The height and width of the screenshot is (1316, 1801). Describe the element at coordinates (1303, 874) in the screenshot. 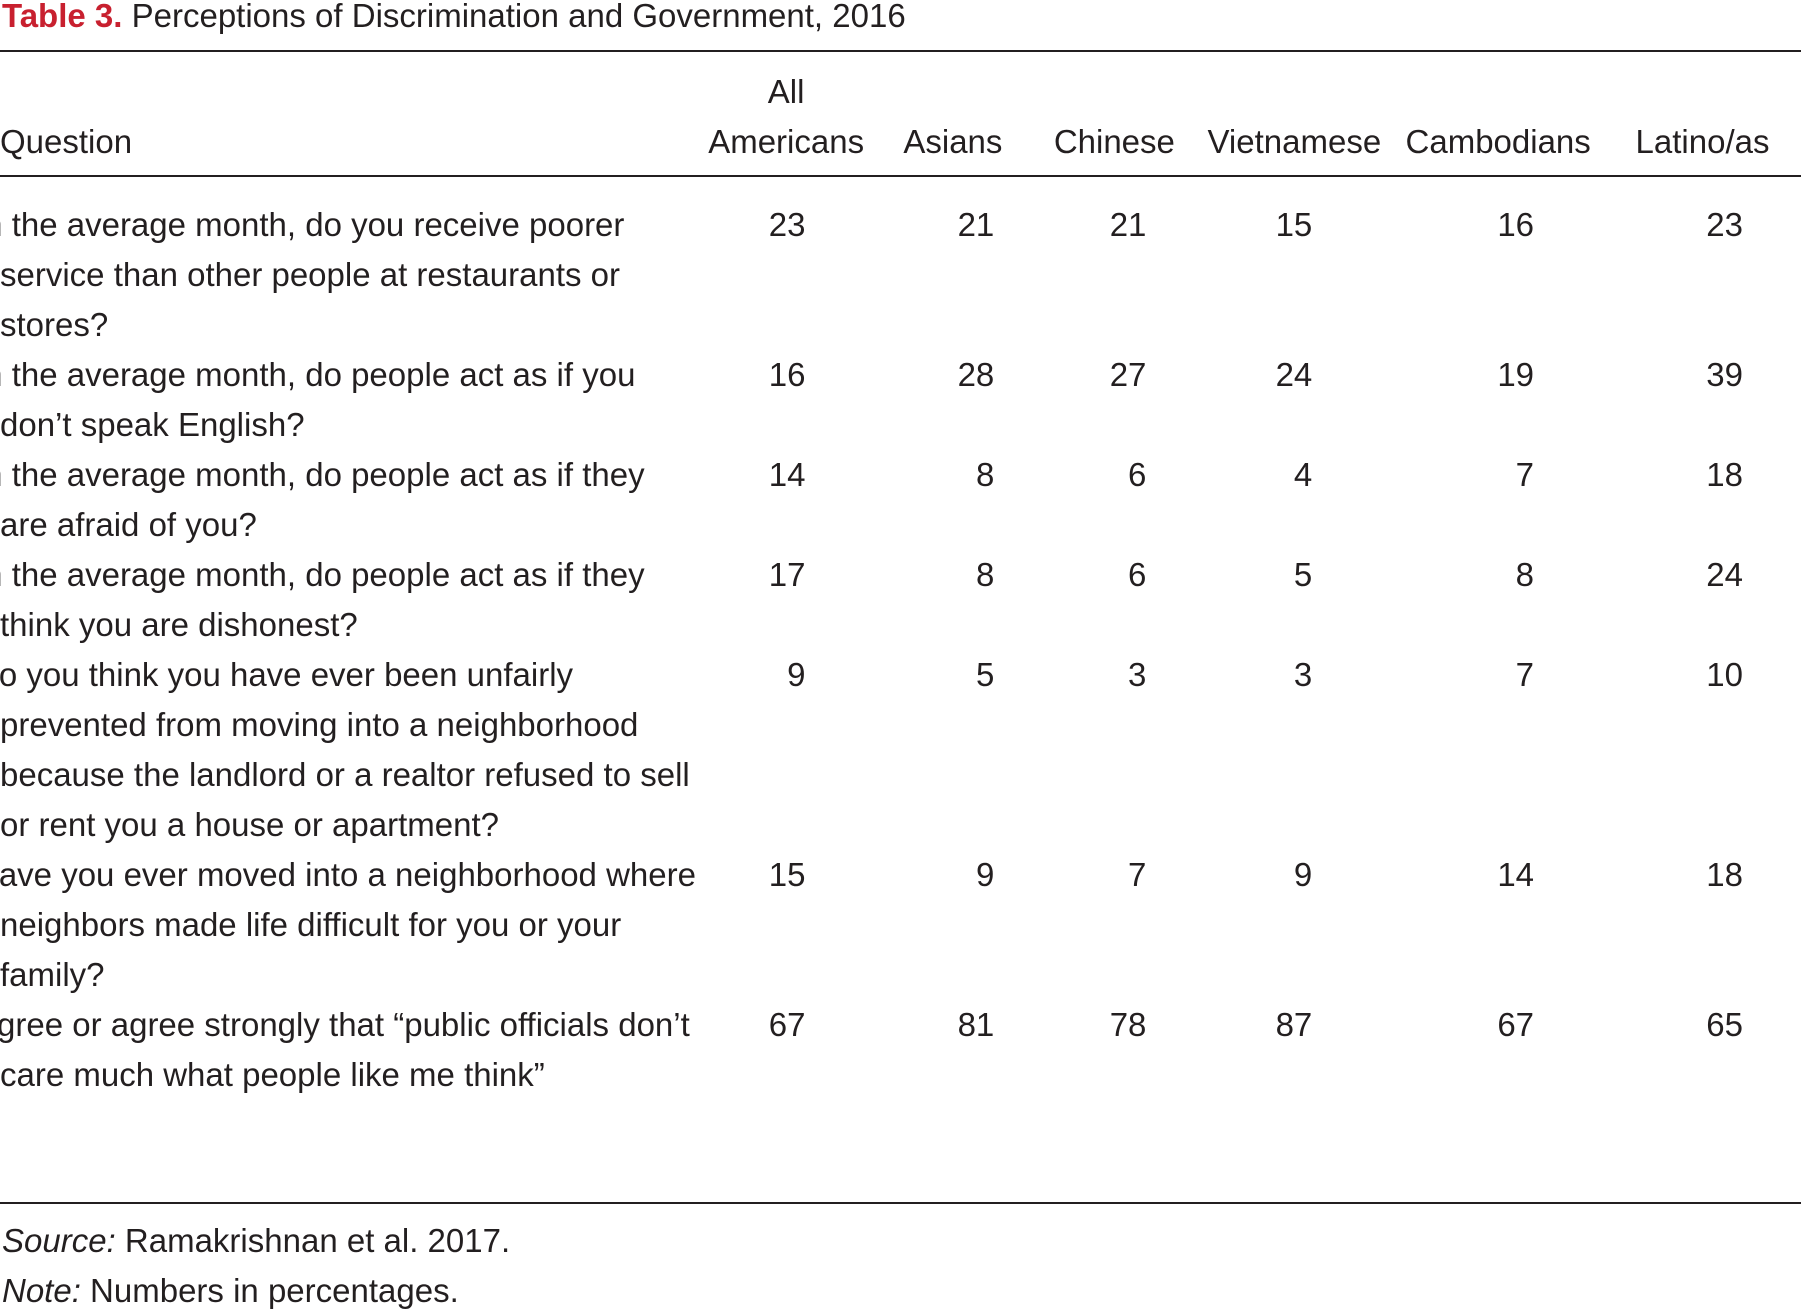

I see `value-cell-vietnamese: 9` at that location.